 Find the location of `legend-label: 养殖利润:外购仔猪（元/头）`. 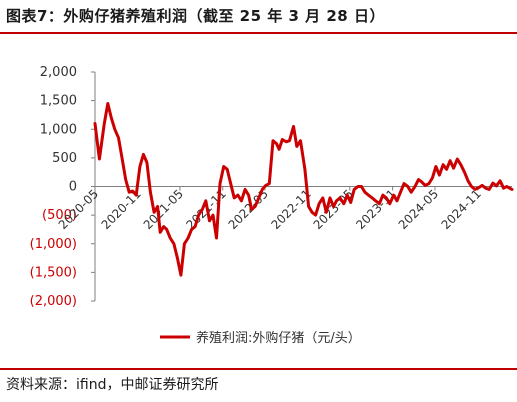

legend-label: 养殖利润:外购仔猪（元/头） is located at coordinates (278, 338).